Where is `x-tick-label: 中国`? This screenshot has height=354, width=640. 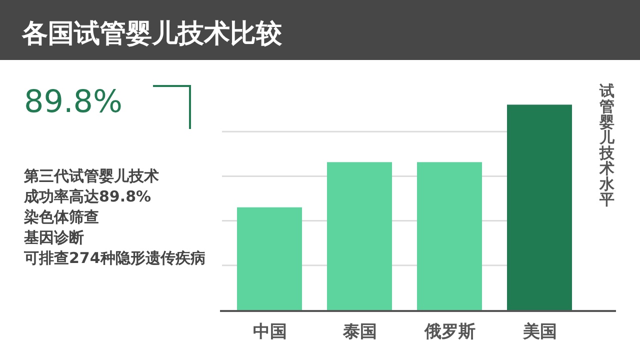
x-tick-label: 中国 is located at coordinates (270, 332).